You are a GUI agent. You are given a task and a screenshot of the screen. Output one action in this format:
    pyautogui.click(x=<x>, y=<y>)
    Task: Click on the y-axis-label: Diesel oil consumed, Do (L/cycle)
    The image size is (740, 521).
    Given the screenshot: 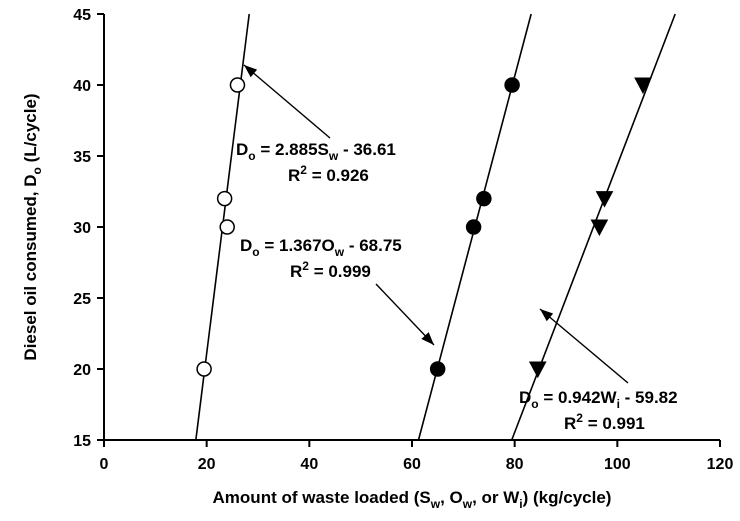 What is the action you would take?
    pyautogui.click(x=32, y=226)
    